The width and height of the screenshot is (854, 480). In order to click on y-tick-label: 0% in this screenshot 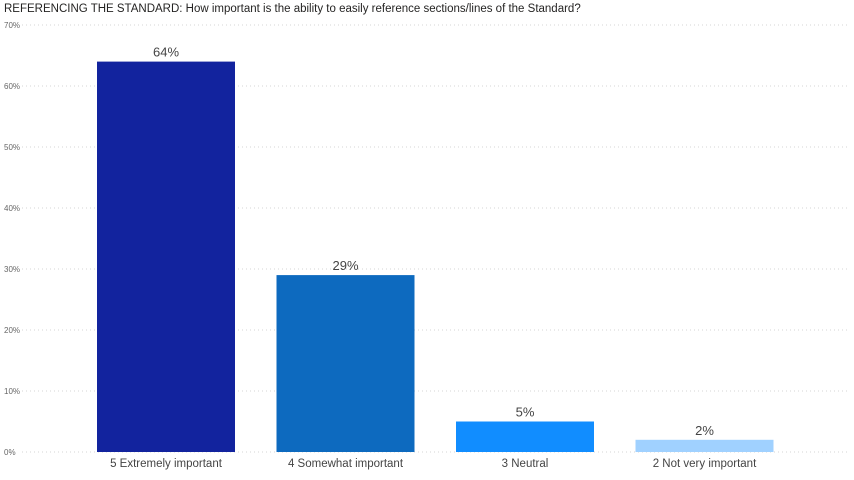, I will do `click(10, 452)`.